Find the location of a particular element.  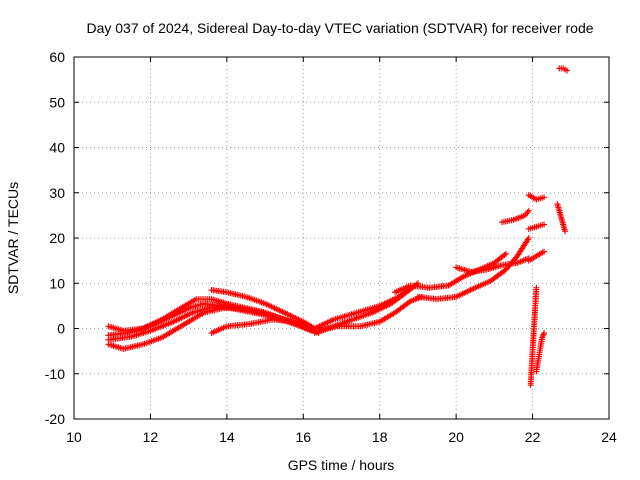

y-tick-label: 50 is located at coordinates (57, 102).